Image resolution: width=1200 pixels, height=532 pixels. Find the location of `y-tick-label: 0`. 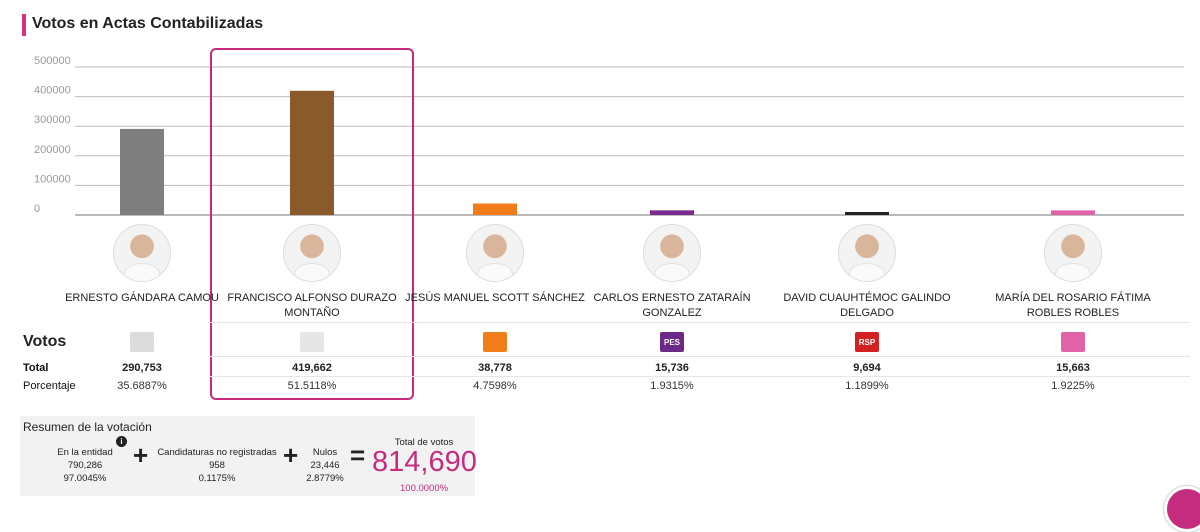

y-tick-label: 0 is located at coordinates (37, 209).